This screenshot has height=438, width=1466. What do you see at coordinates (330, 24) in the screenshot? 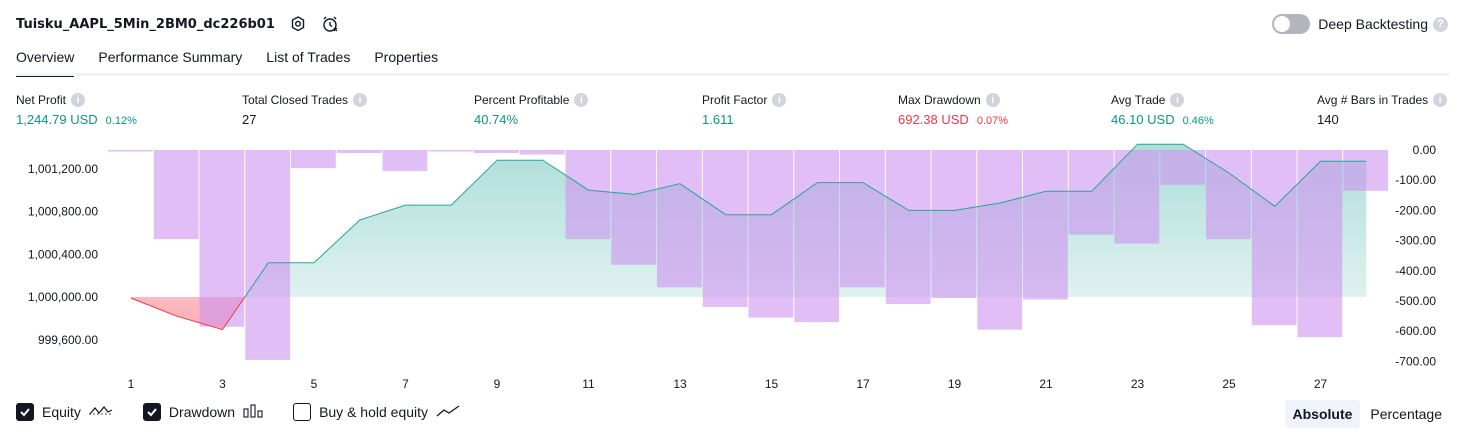
I see `alert-clock-icon` at bounding box center [330, 24].